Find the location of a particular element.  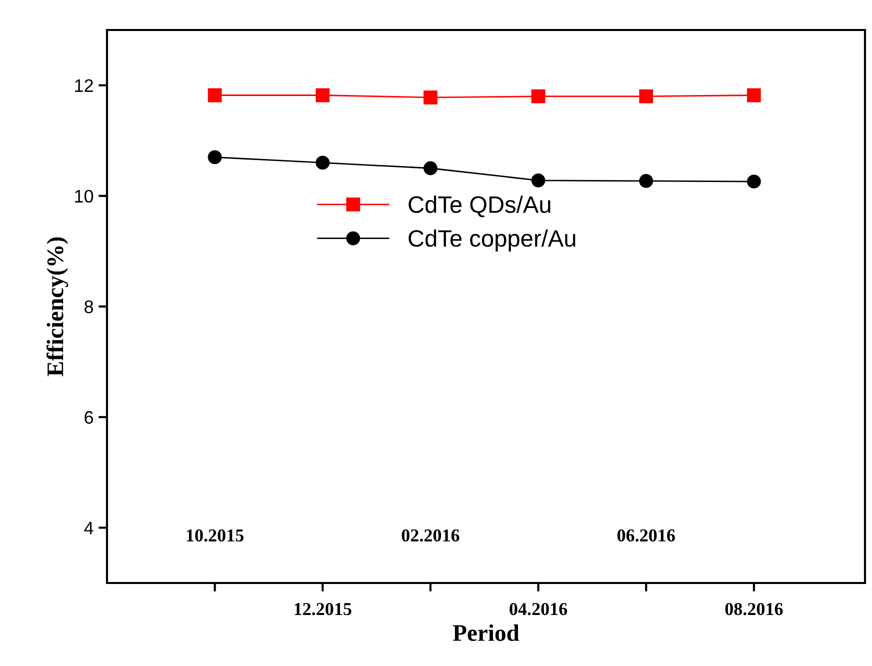

x-tick-label: 10.2015 is located at coordinates (215, 535).